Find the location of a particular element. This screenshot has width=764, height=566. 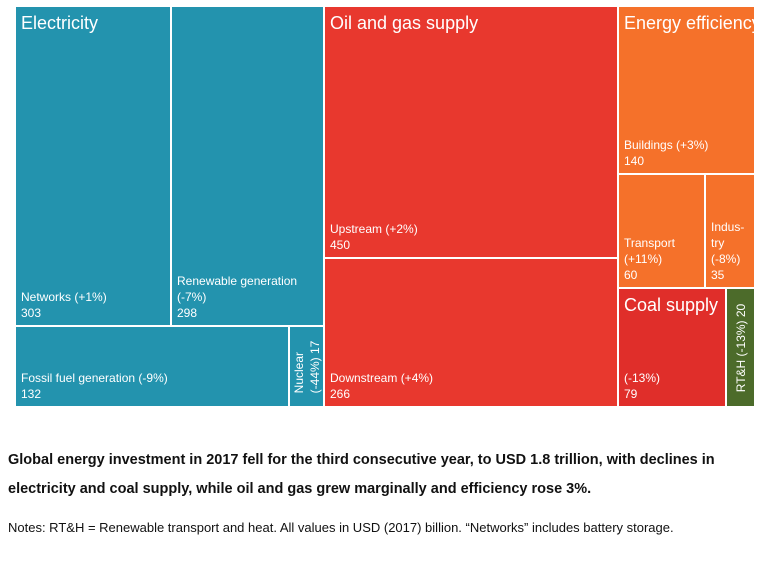

cell-label: Fossil fuel generation (-9%) 132 is located at coordinates (94, 386).